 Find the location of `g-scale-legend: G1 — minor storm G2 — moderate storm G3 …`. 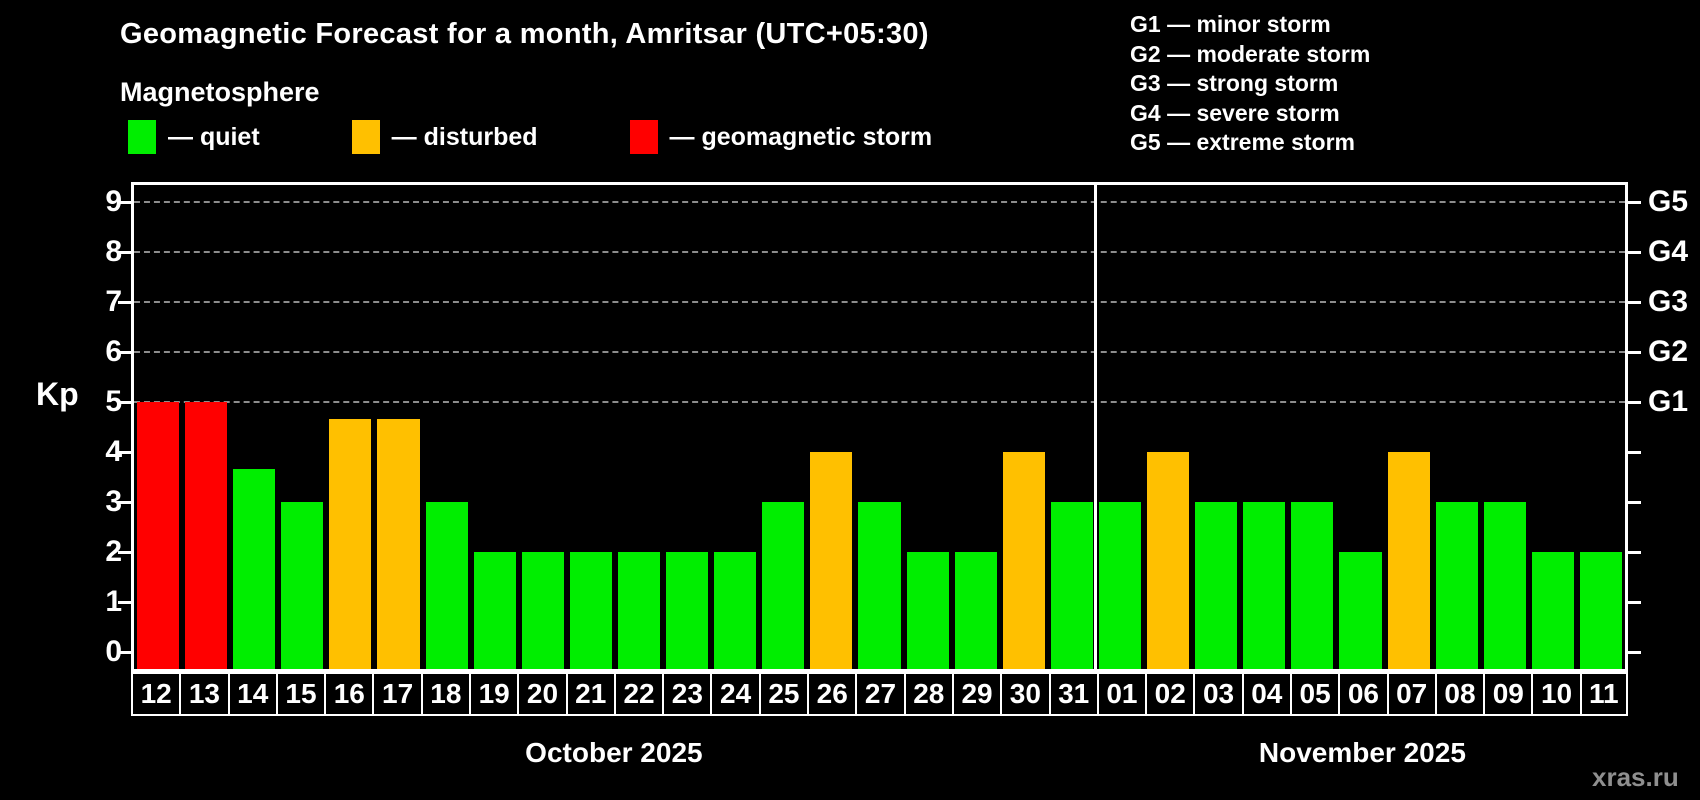

g-scale-legend: G1 — minor storm G2 — moderate storm G3 … is located at coordinates (1250, 84).